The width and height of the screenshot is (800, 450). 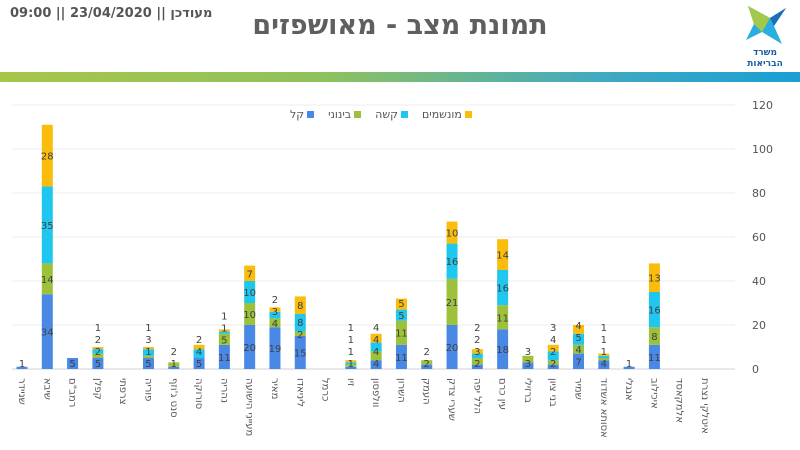 What do you see at coordinates (628, 389) in the screenshot?
I see `x-tick-label: אנגלי` at bounding box center [628, 389].